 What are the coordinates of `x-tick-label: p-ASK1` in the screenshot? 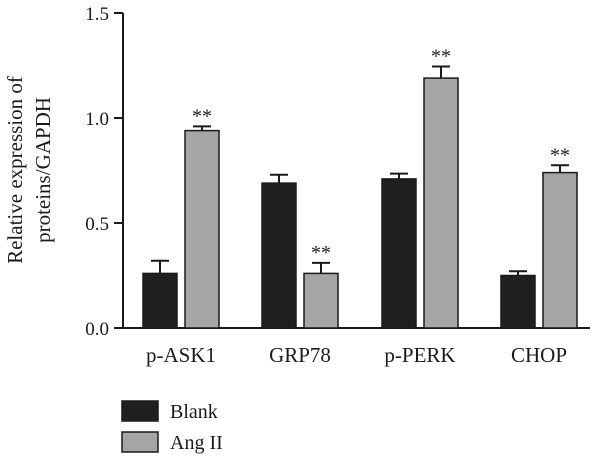 It's located at (181, 355).